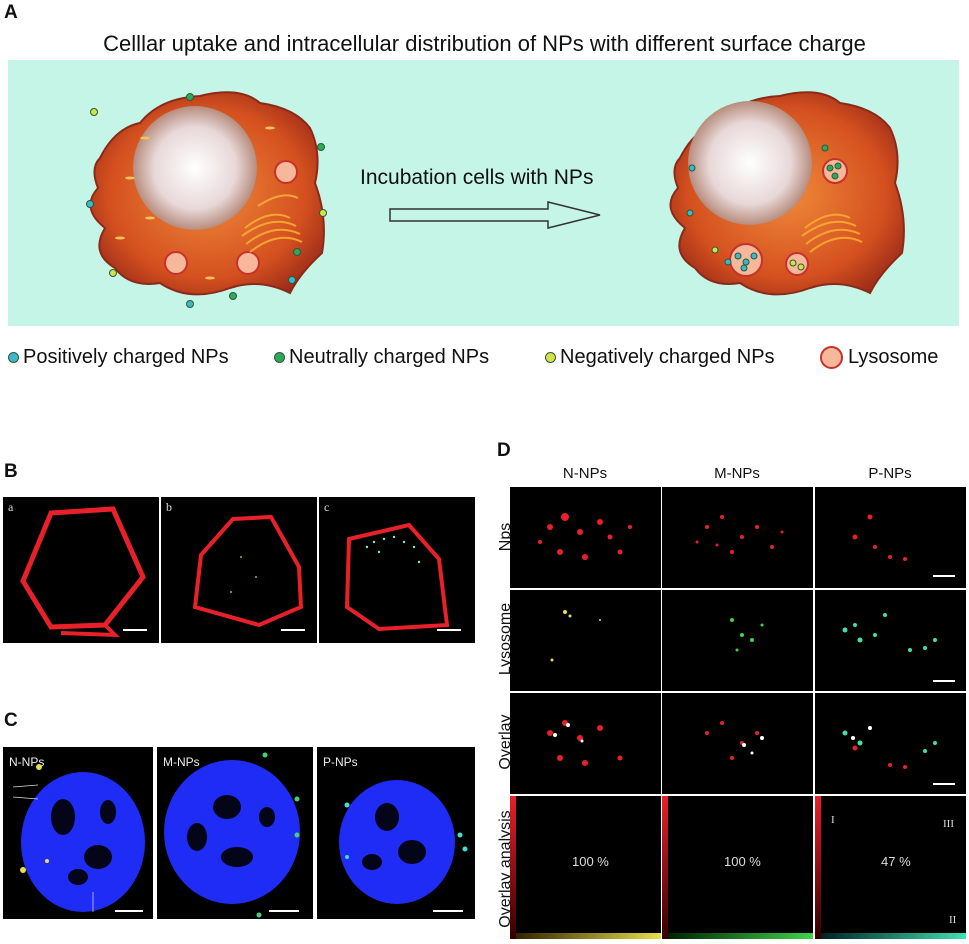  I want to click on legend-negative-label: Negatively charged NPs, so click(667, 357).